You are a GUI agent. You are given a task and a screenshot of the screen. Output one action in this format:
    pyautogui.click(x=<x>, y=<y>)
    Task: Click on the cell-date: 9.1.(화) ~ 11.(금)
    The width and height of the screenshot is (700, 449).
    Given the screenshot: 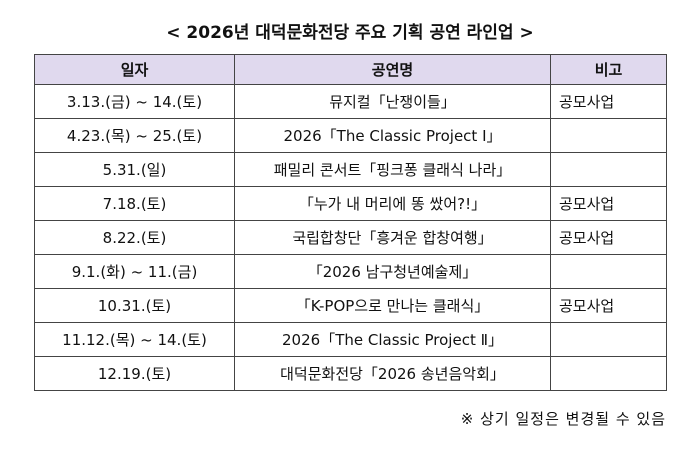 What is the action you would take?
    pyautogui.click(x=134, y=271)
    